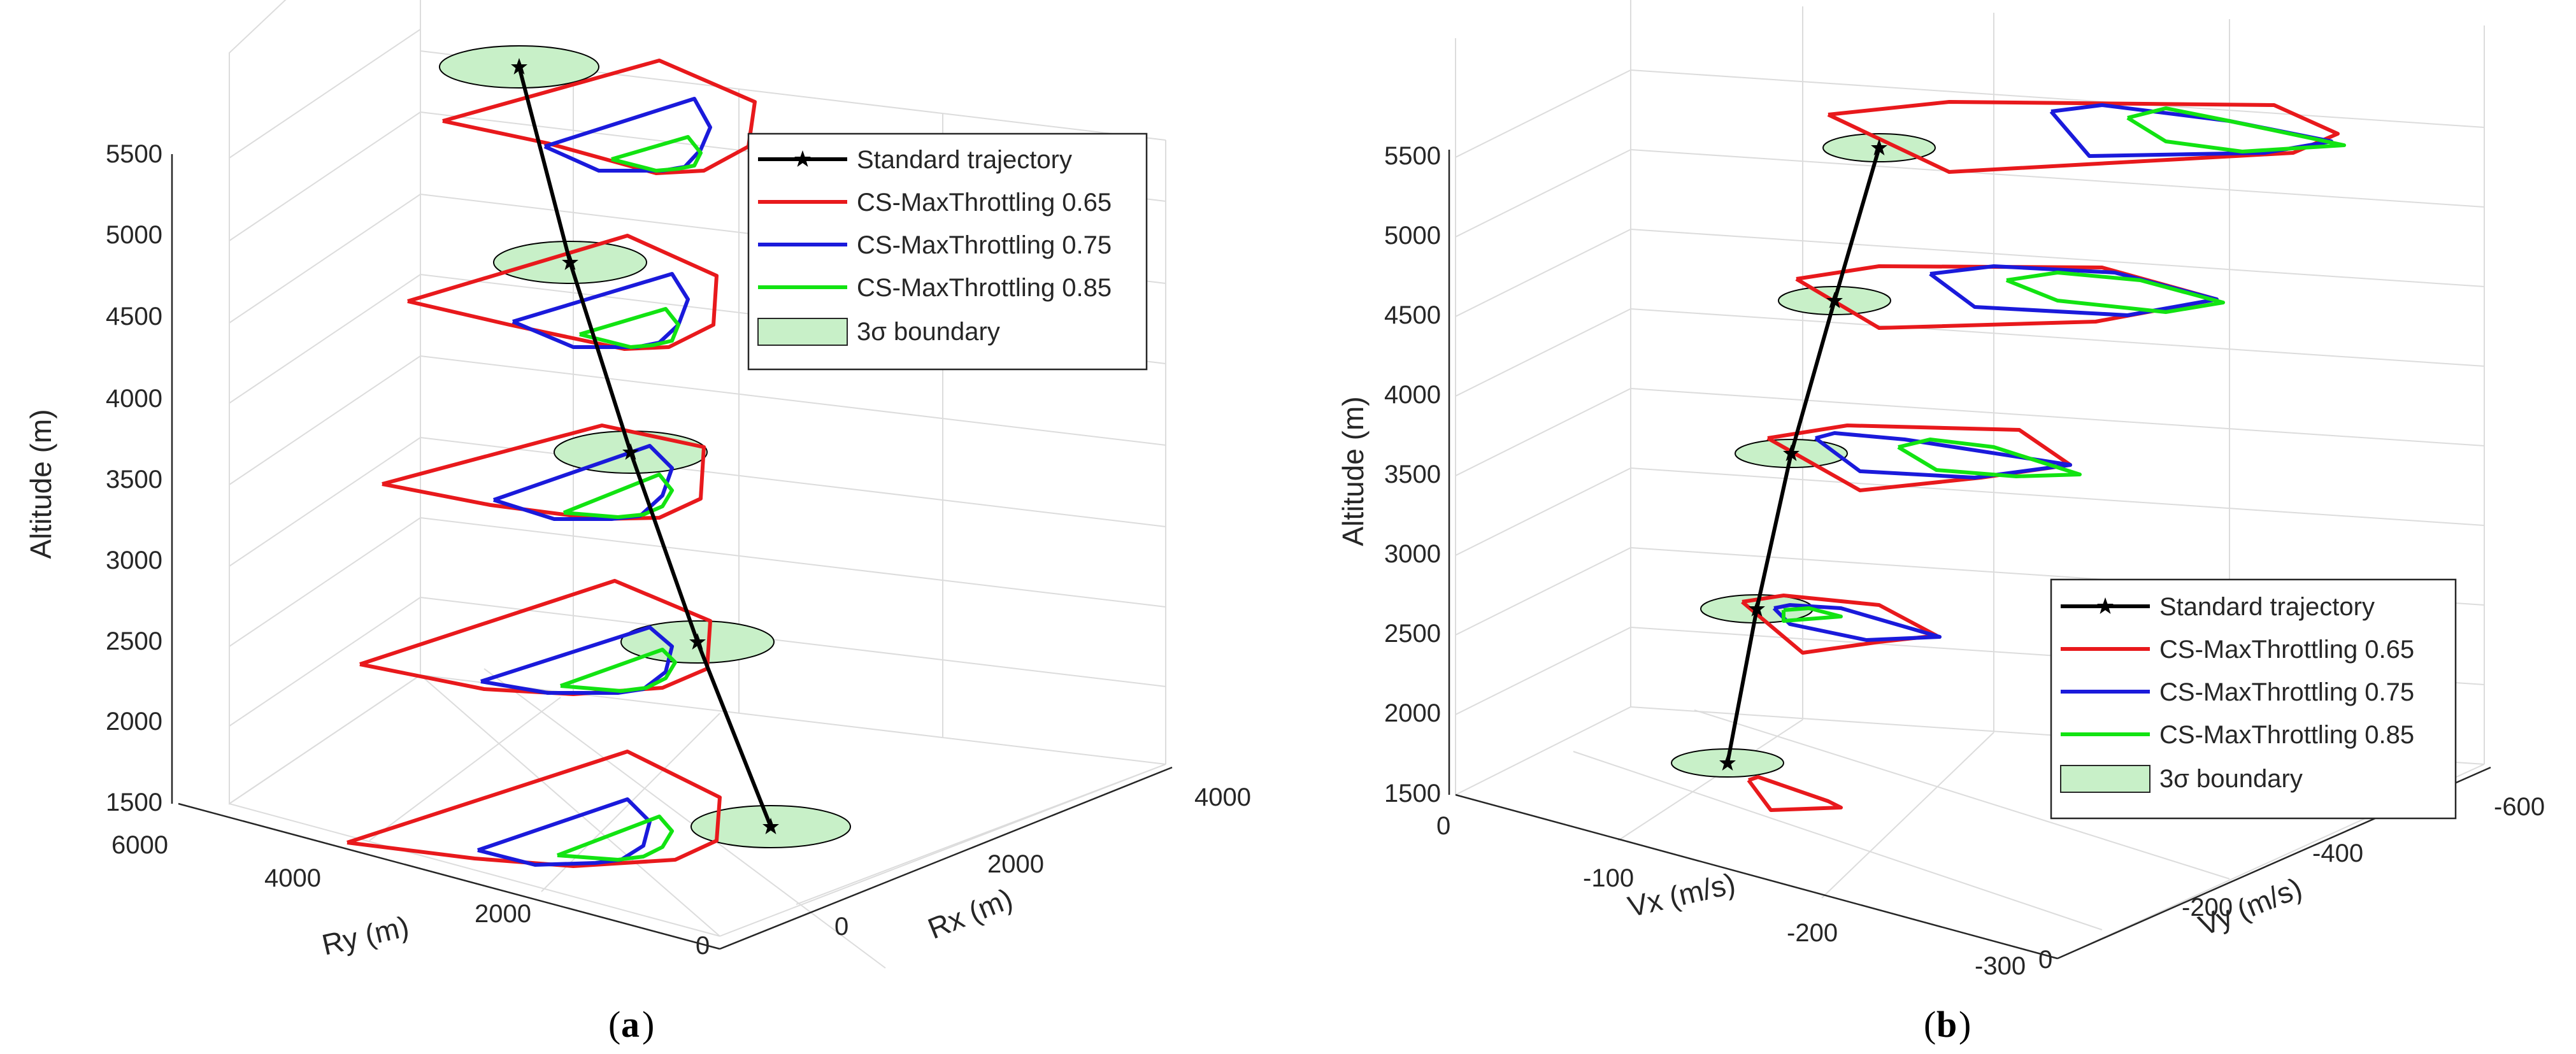  Describe the element at coordinates (841, 927) in the screenshot. I see `rx-tick: 0` at that location.